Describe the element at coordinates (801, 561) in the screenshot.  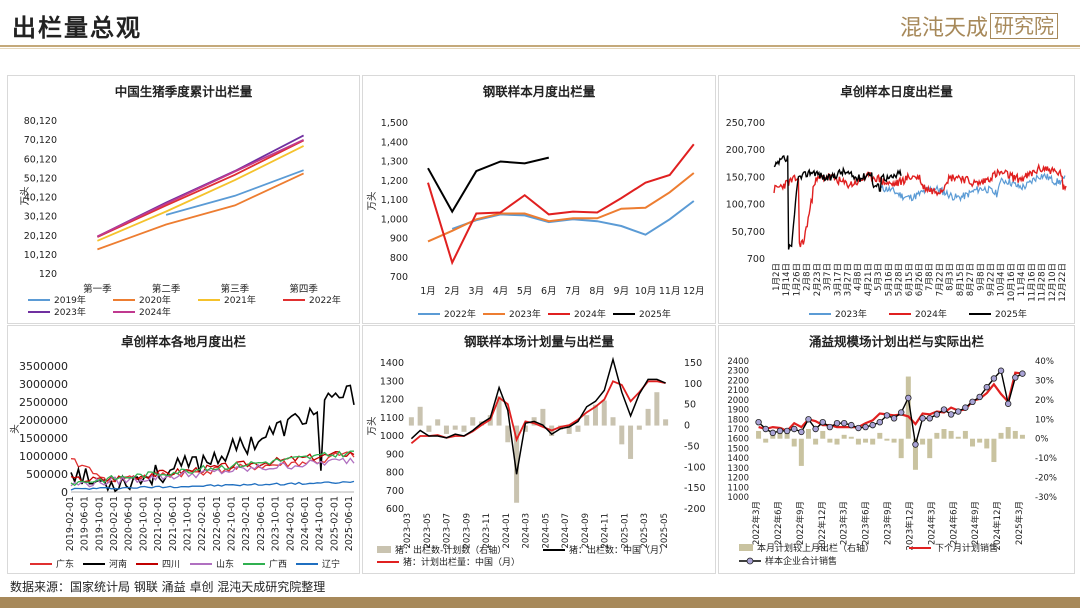
I see `chart6-legend-item-label: 样本企业合计销售` at that location.